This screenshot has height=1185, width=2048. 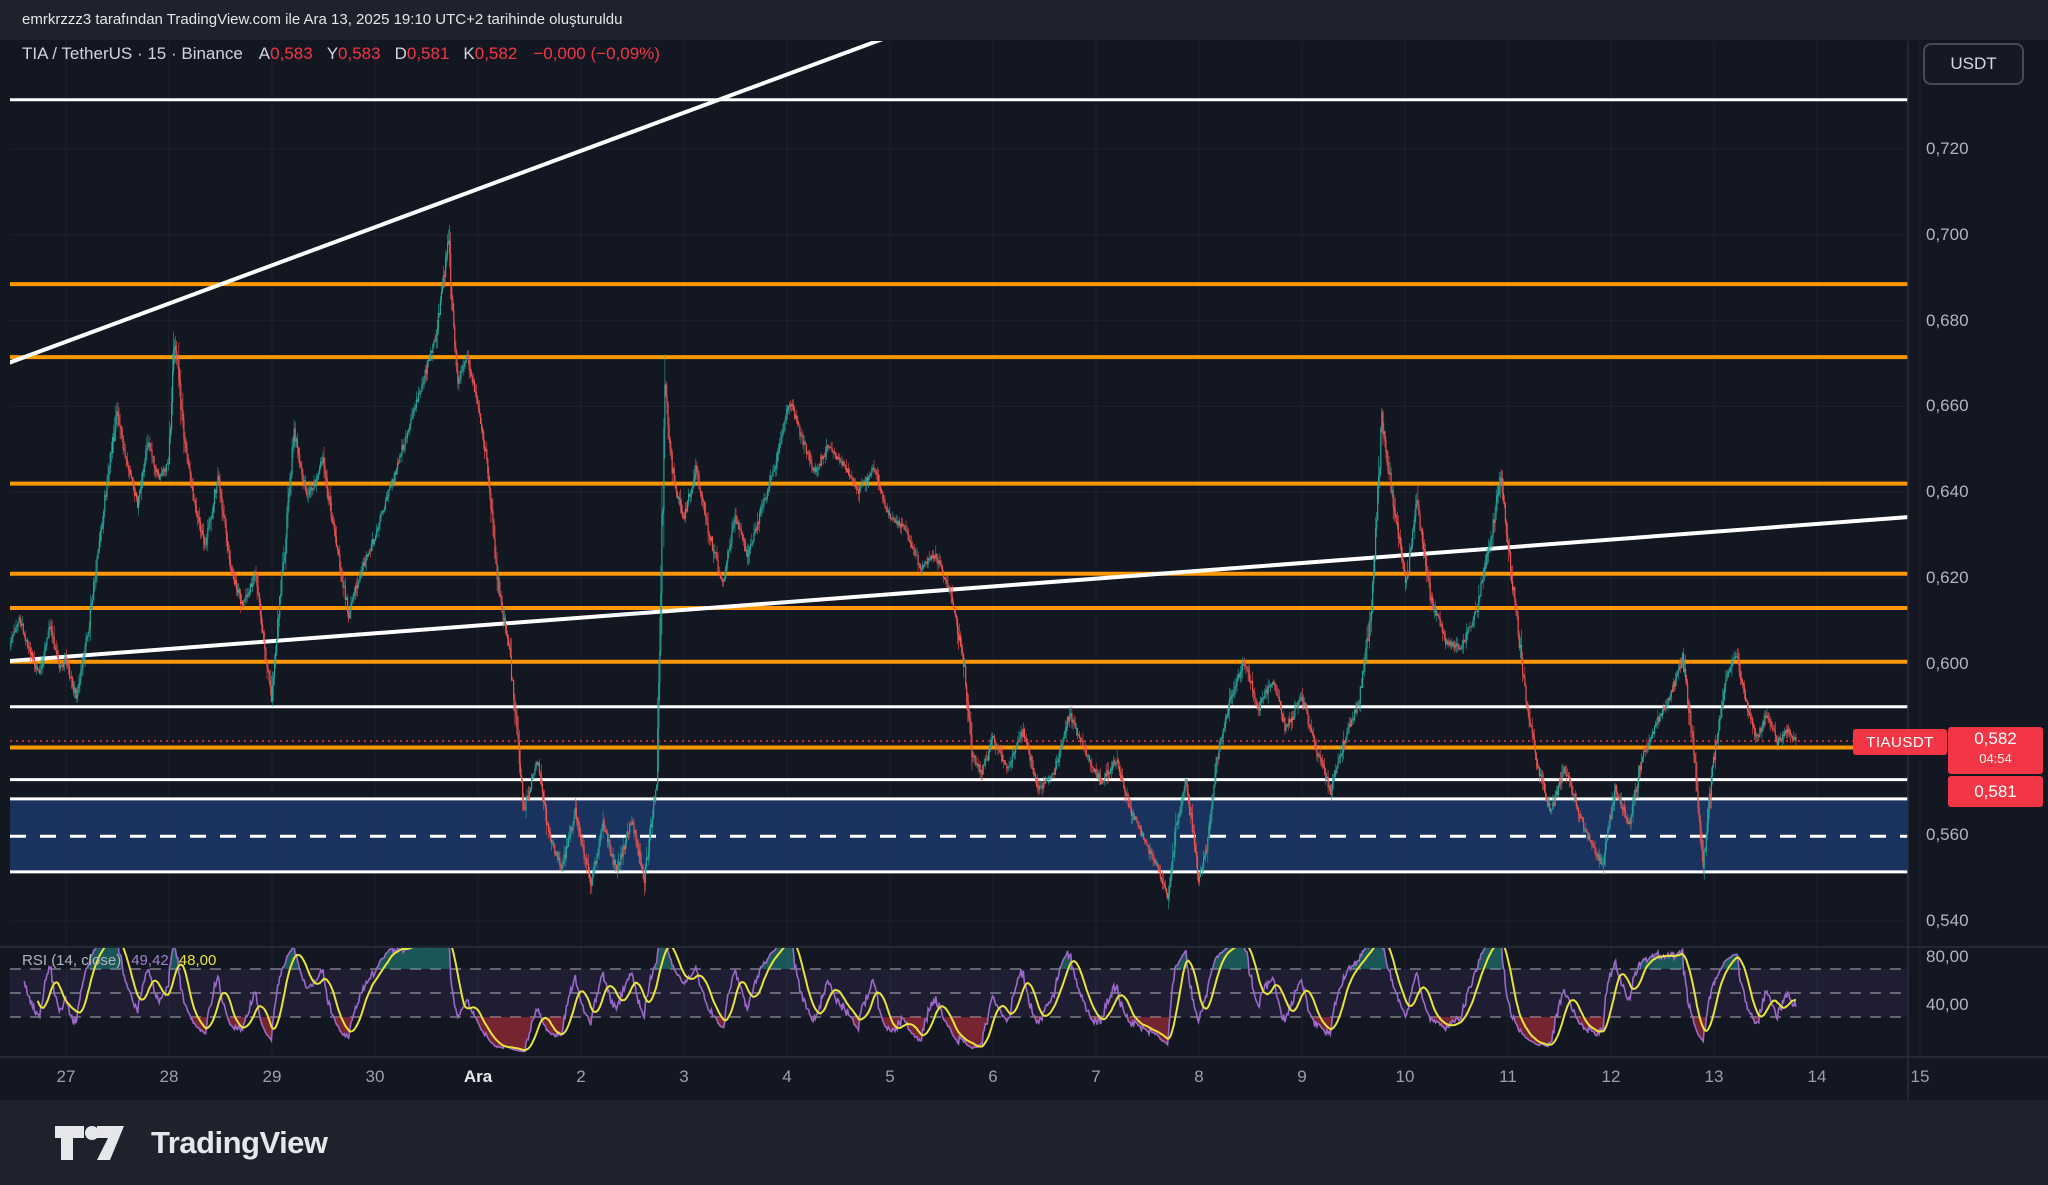 I want to click on time-tick-label: 13, so click(x=1714, y=1076).